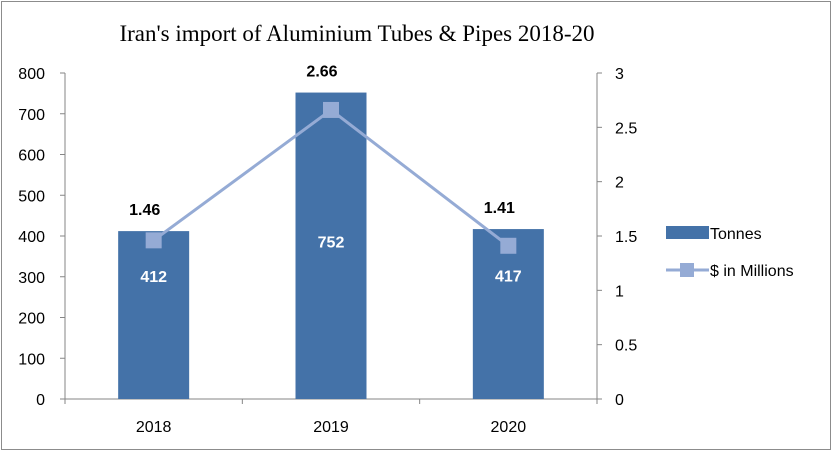 The height and width of the screenshot is (453, 834). Describe the element at coordinates (509, 427) in the screenshot. I see `x-tick-label: 2020` at that location.